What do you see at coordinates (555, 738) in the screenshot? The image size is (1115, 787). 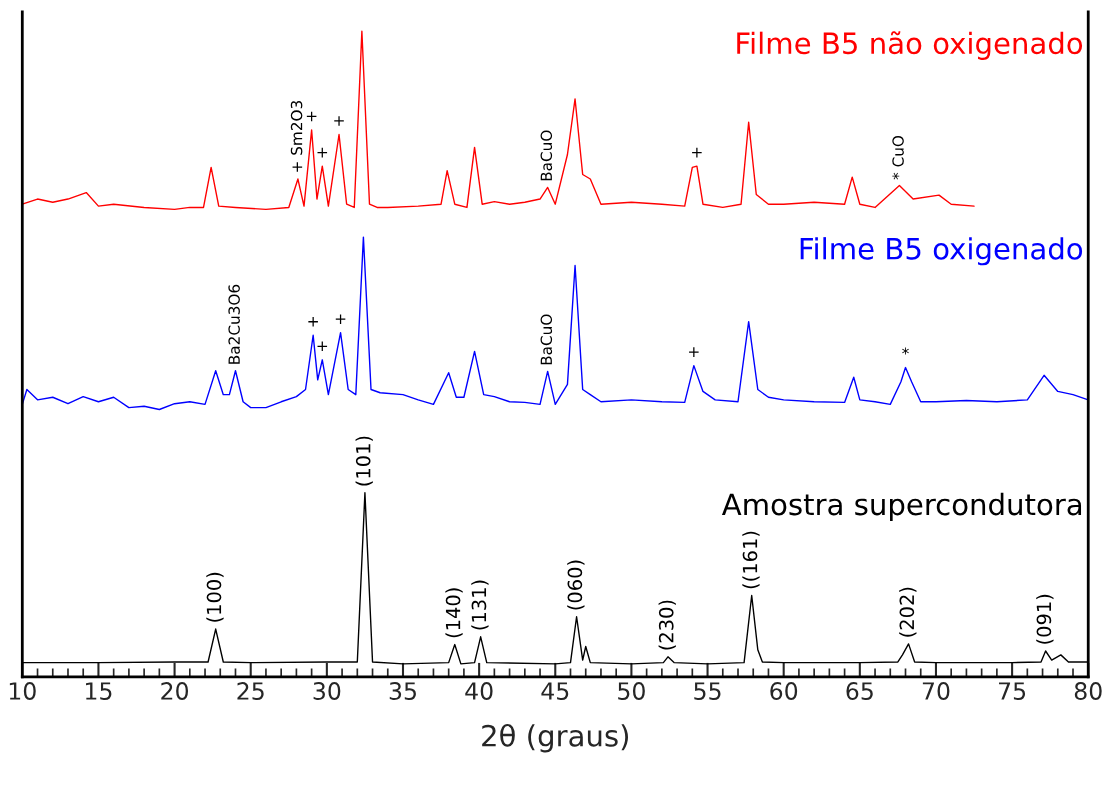 I see `x-axis-title: 2θ (graus)` at bounding box center [555, 738].